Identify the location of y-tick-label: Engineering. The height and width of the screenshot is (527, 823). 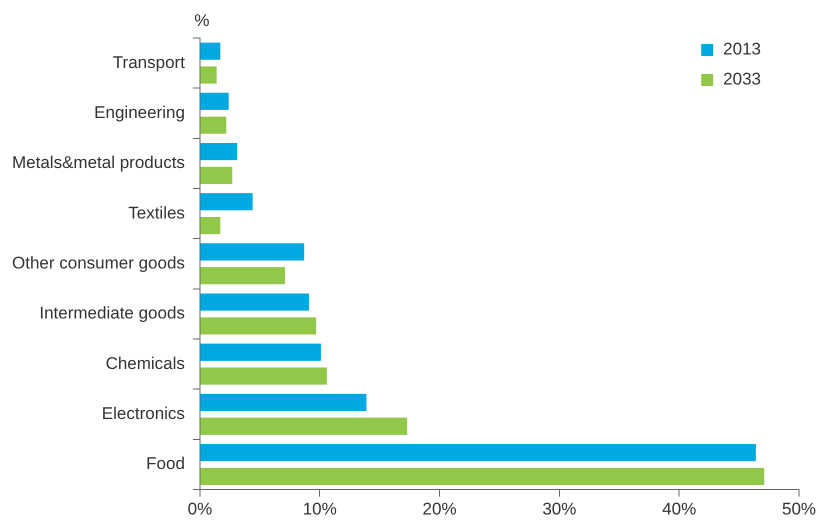
(139, 112).